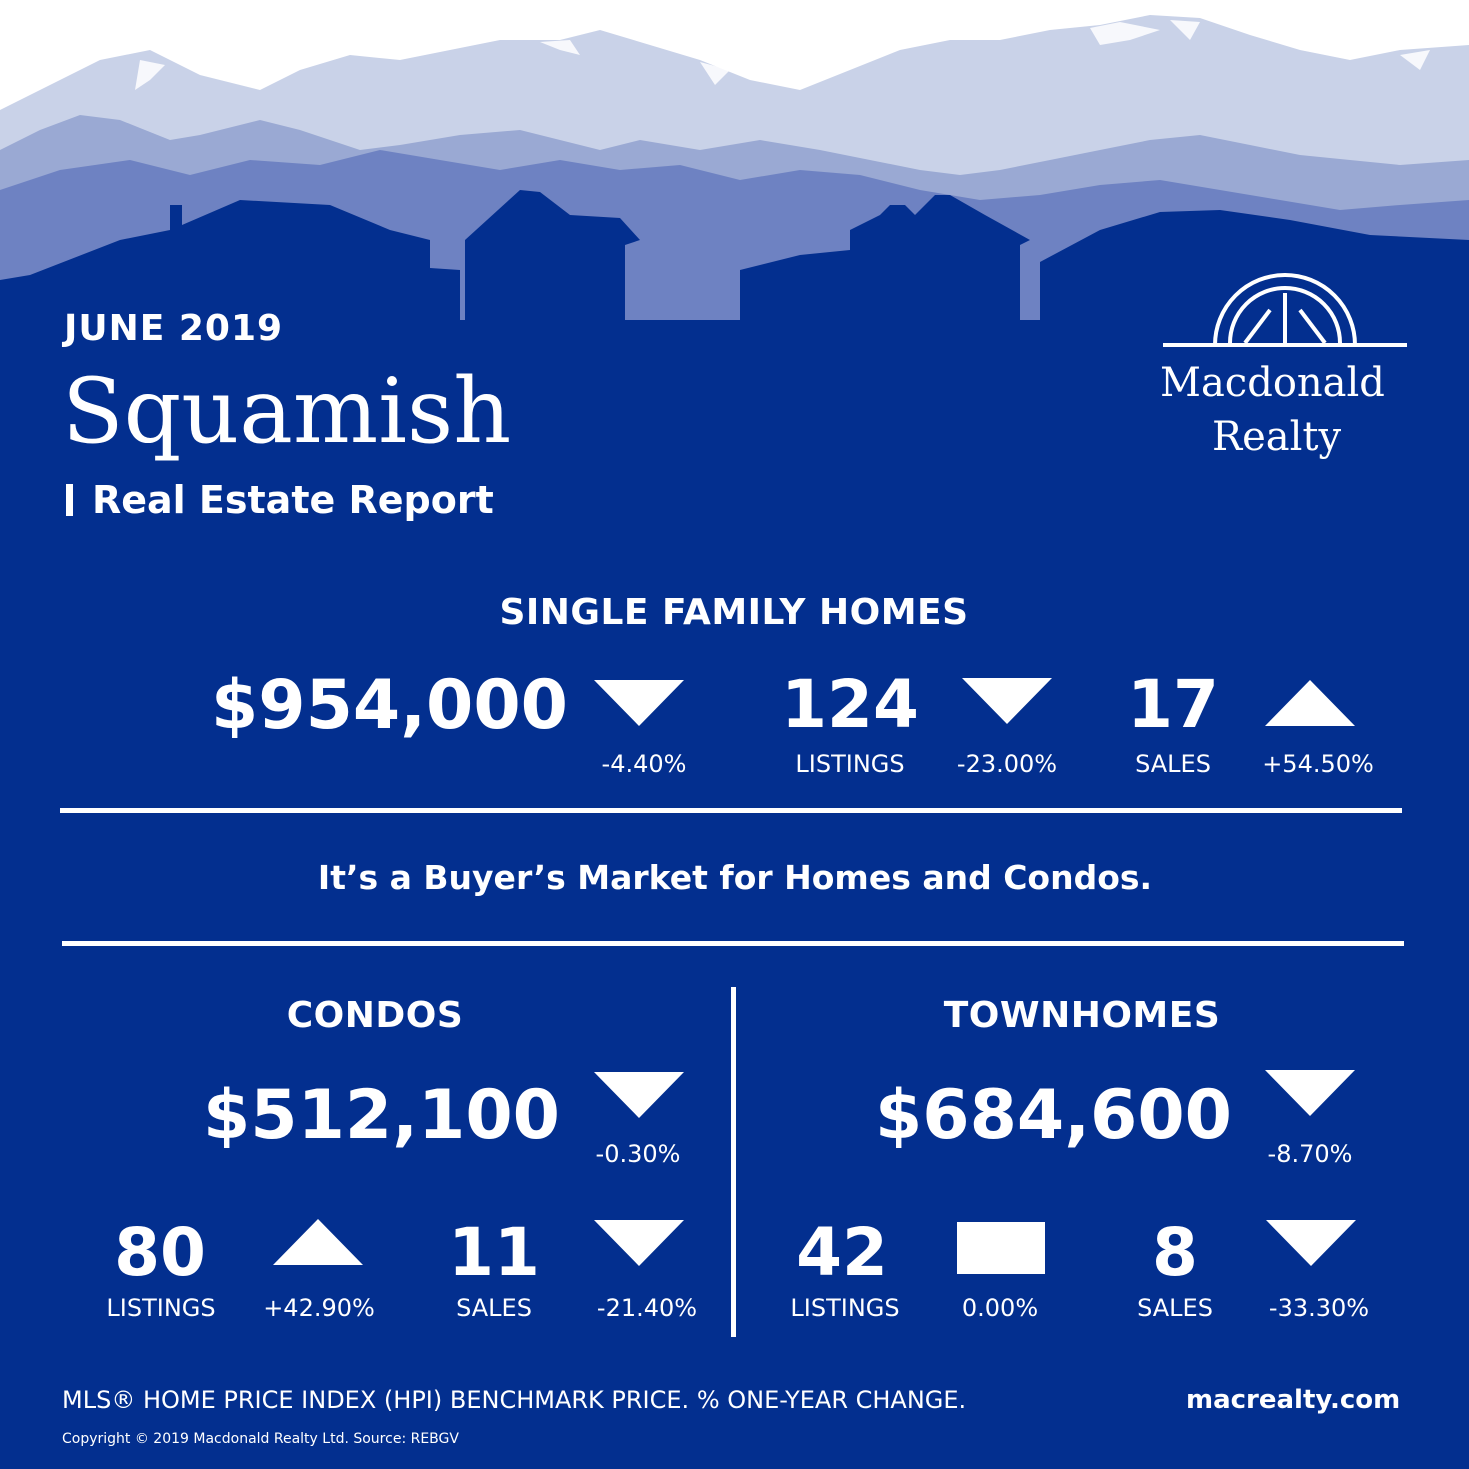 The height and width of the screenshot is (1469, 1469). What do you see at coordinates (1082, 1015) in the screenshot?
I see `townhomes-heading: TOWNHOMES` at bounding box center [1082, 1015].